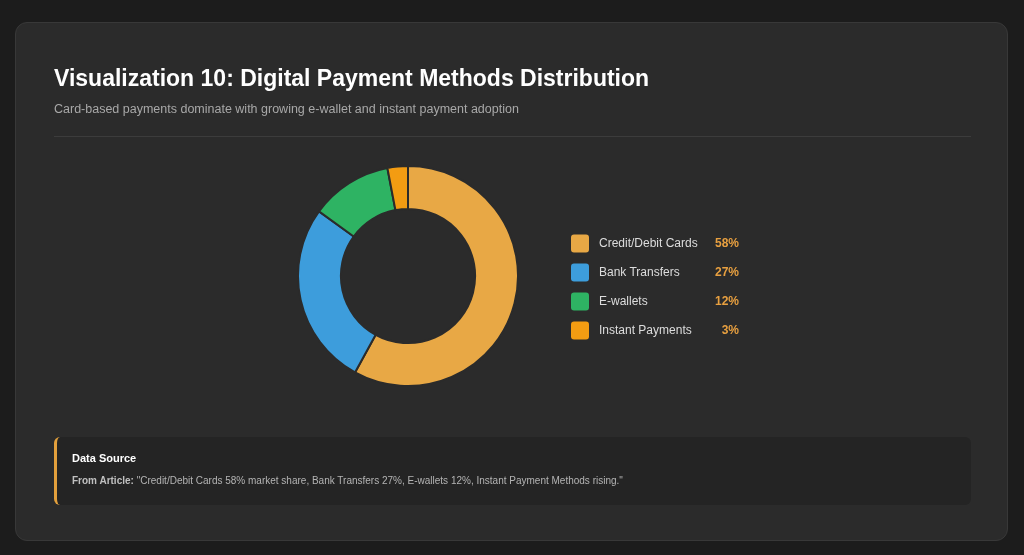 The width and height of the screenshot is (1024, 555). I want to click on text: Data Source, so click(104, 458).